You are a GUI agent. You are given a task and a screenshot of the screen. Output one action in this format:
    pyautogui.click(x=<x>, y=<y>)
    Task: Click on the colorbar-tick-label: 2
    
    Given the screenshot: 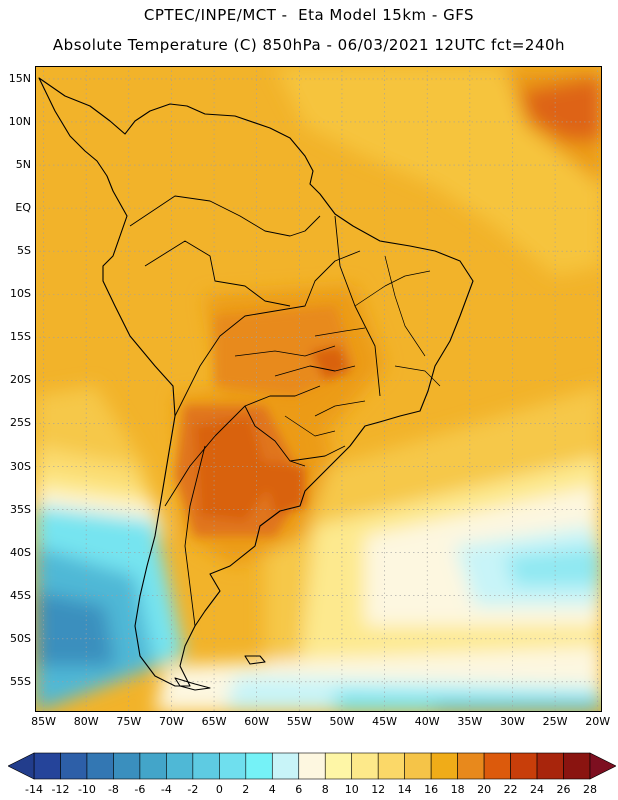 What is the action you would take?
    pyautogui.click(x=246, y=789)
    